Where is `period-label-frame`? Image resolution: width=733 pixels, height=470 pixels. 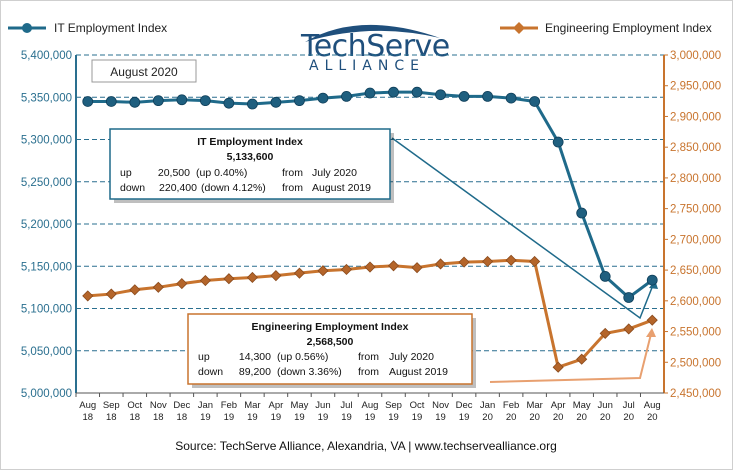 period-label-frame is located at coordinates (144, 71).